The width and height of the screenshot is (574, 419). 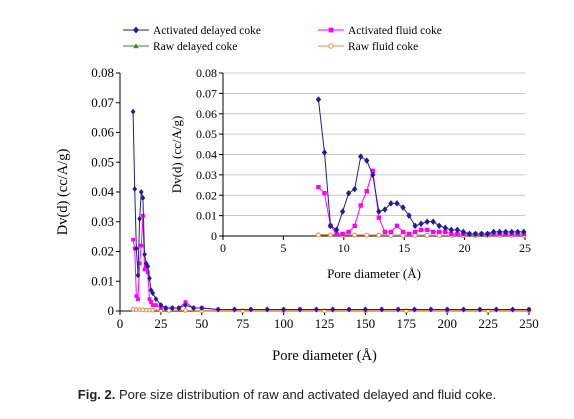 I want to click on legend-marker-square, so click(x=331, y=30).